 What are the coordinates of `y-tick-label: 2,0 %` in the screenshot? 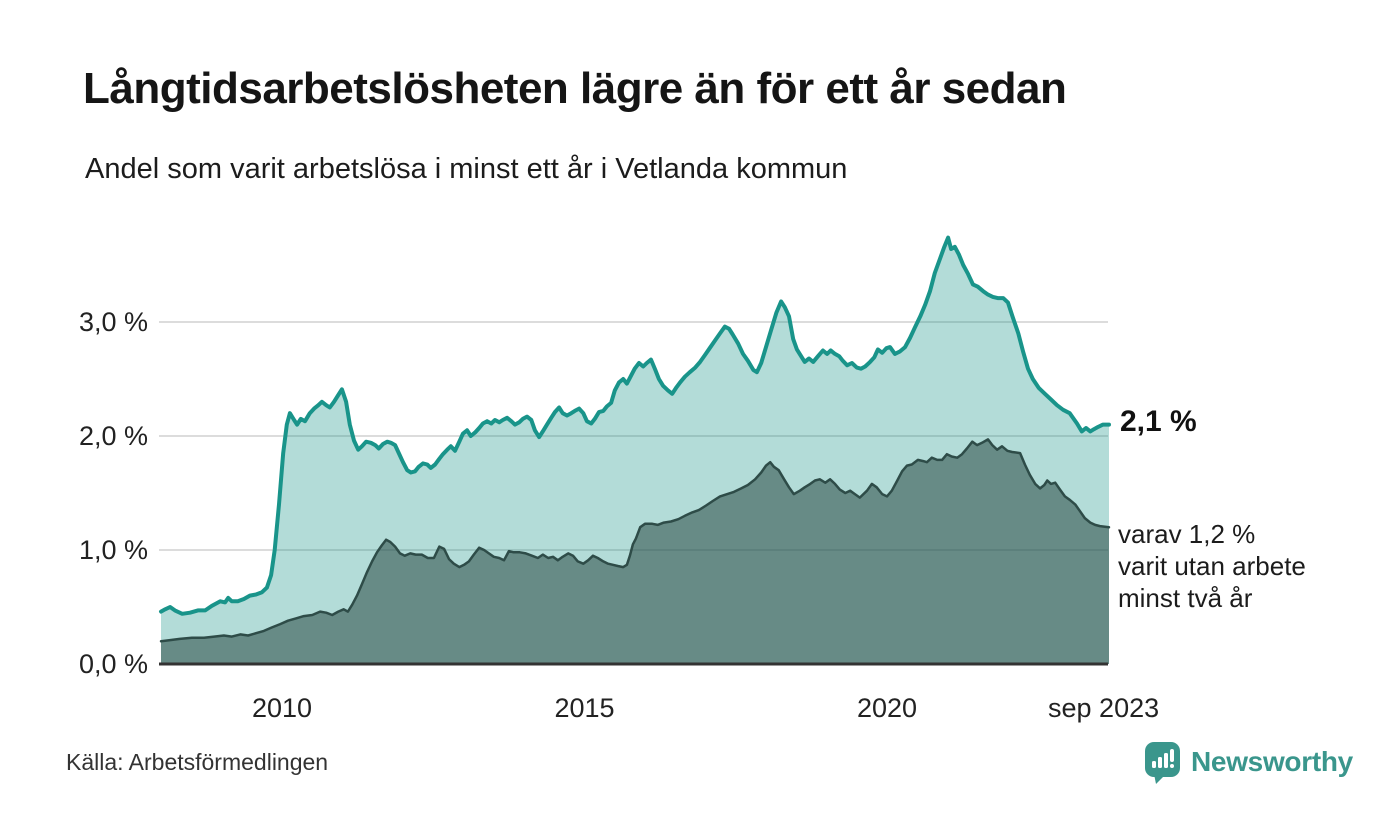 It's located at (113, 436).